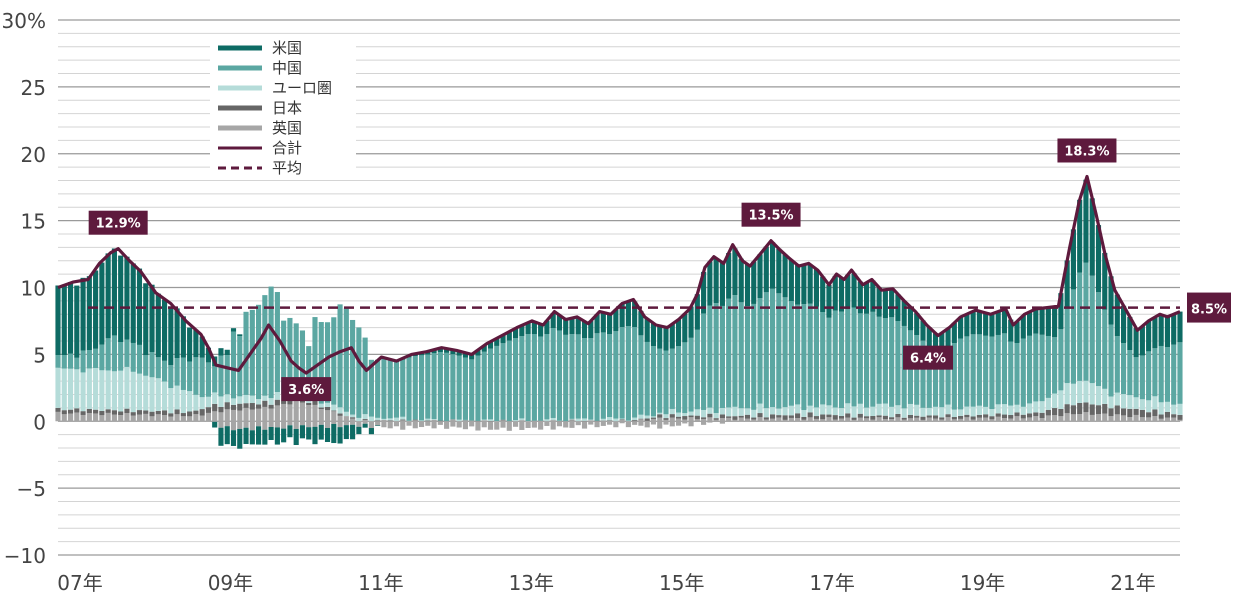 Image resolution: width=1236 pixels, height=603 pixels. What do you see at coordinates (24, 21) in the screenshot?
I see `y-tick-label: 30%` at bounding box center [24, 21].